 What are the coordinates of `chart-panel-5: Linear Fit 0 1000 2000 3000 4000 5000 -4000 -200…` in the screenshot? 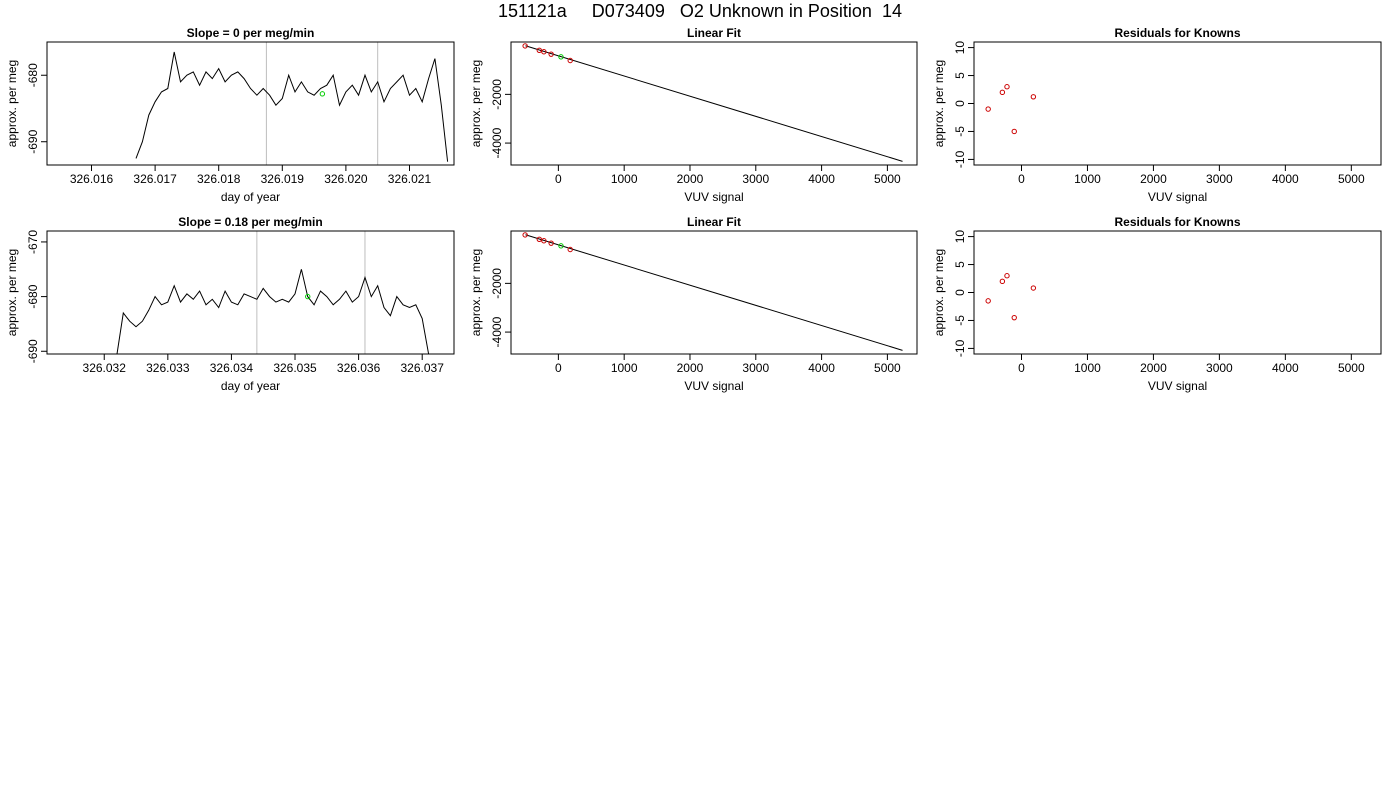 It's located at (693, 304).